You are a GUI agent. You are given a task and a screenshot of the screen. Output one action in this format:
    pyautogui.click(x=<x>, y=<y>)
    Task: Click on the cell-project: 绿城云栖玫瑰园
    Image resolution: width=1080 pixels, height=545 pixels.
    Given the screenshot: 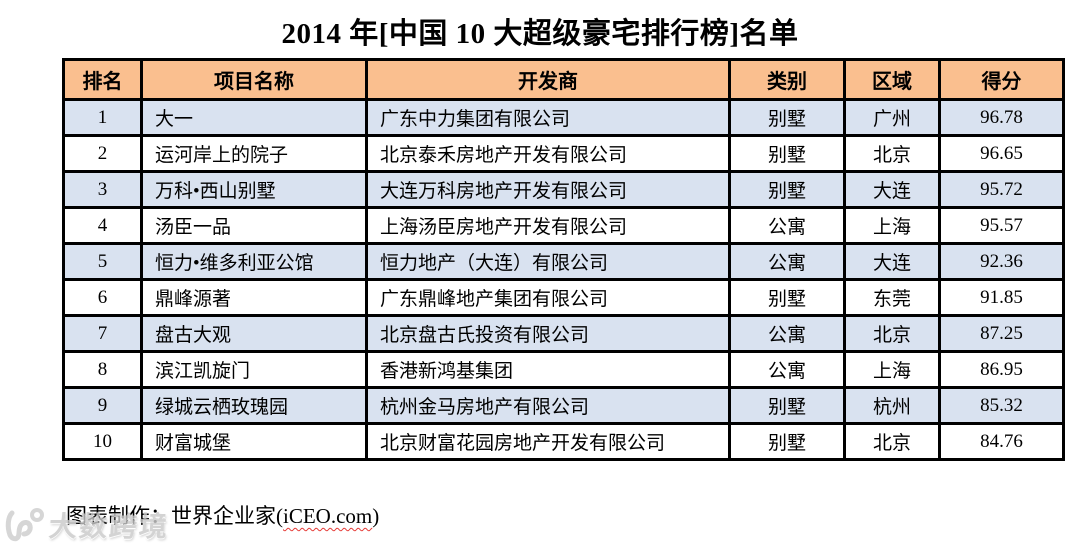 What is the action you would take?
    pyautogui.click(x=254, y=405)
    